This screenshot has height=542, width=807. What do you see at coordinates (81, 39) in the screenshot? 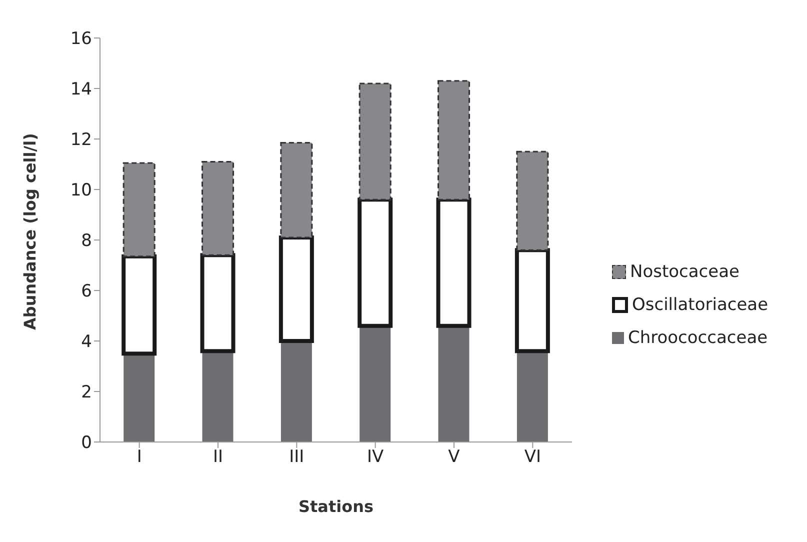
I see `y-tick-label: 16` at bounding box center [81, 39].